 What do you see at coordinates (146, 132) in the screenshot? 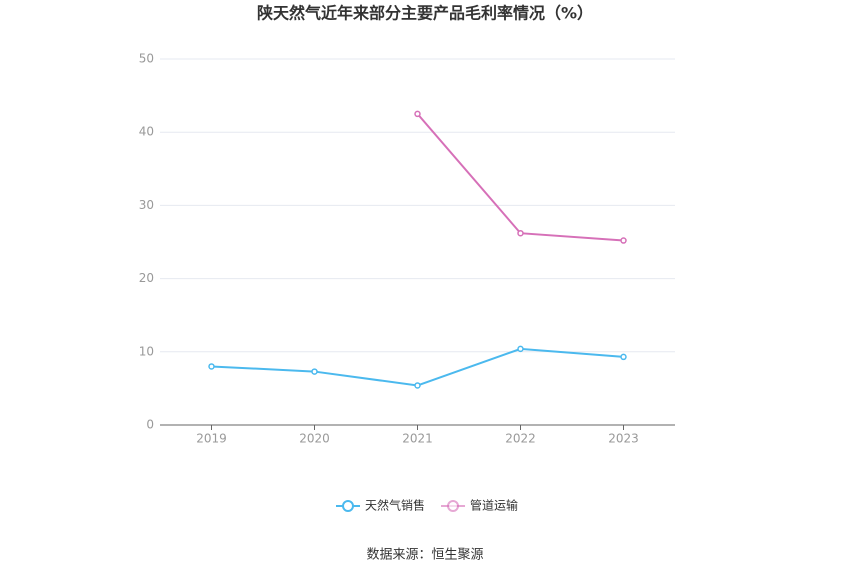
I see `y-tick-label: 40` at bounding box center [146, 132].